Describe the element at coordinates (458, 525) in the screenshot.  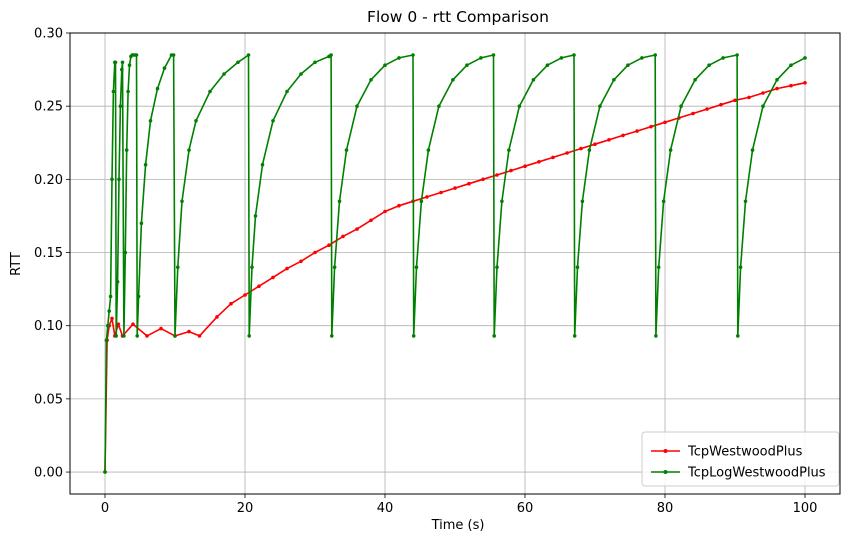
I see `x-axis-label: Time (s)` at that location.